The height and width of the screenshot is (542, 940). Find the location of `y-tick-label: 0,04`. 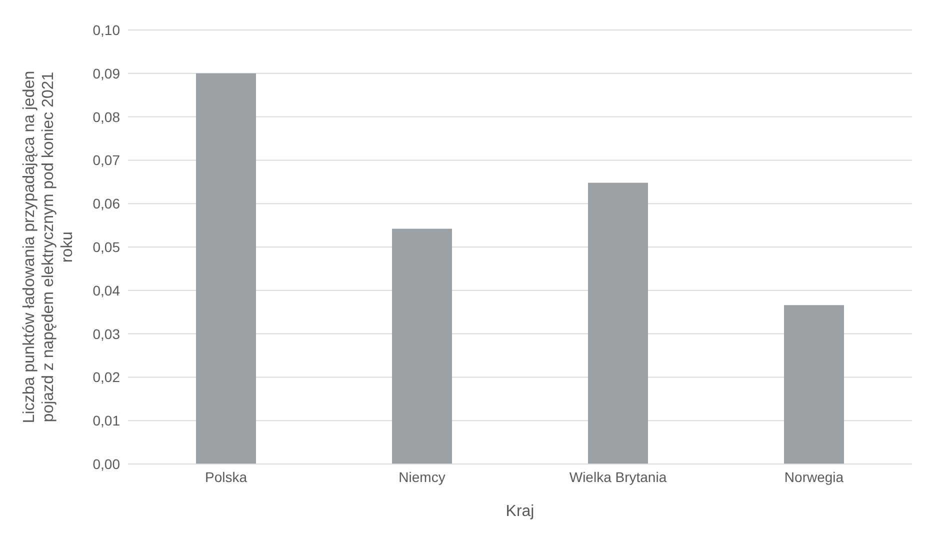

y-tick-label: 0,04 is located at coordinates (106, 290).